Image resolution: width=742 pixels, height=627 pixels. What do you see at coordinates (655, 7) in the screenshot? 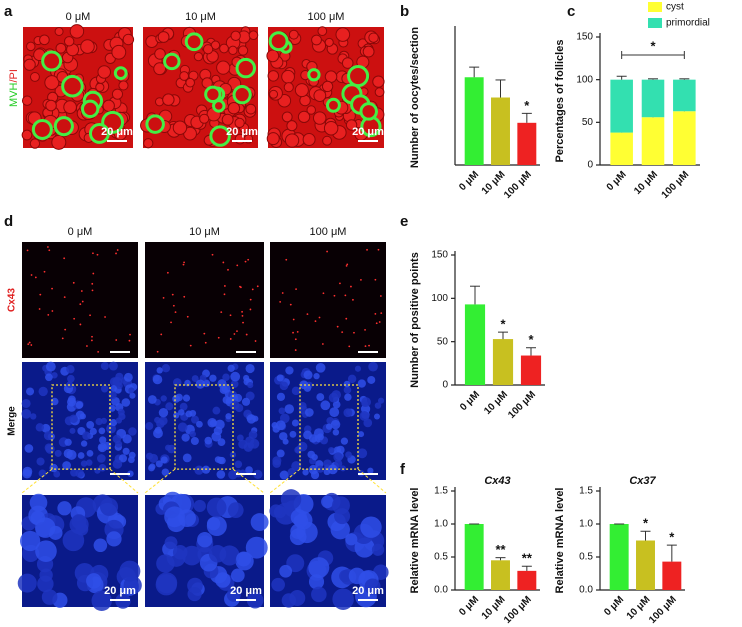
I see `legend-swatch` at bounding box center [655, 7].